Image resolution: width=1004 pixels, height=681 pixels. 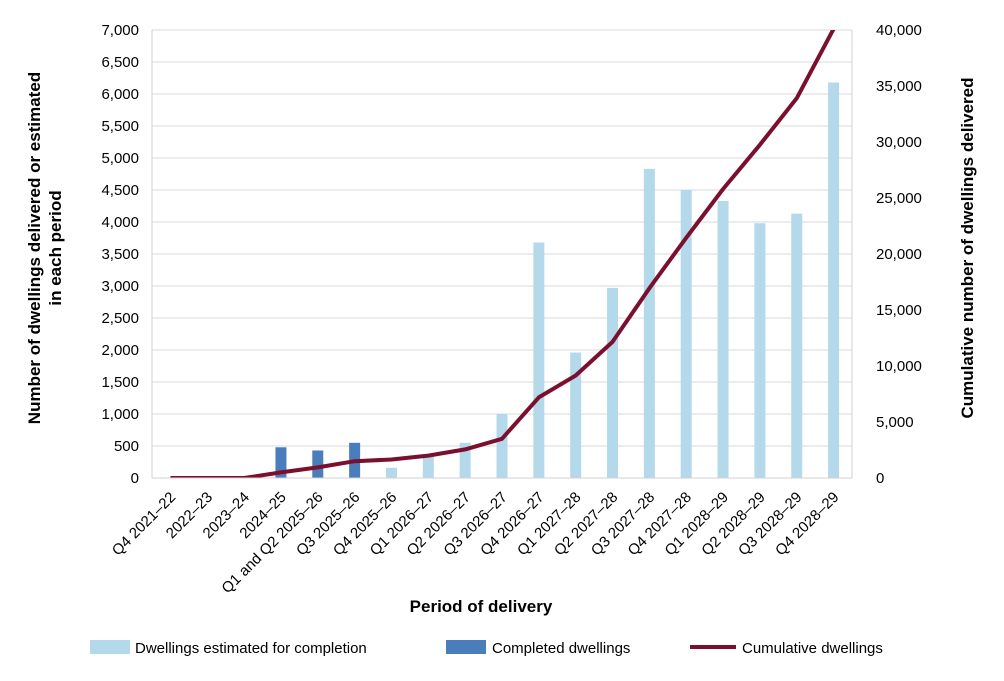 I want to click on y-tick-label: 5,000, so click(x=120, y=158).